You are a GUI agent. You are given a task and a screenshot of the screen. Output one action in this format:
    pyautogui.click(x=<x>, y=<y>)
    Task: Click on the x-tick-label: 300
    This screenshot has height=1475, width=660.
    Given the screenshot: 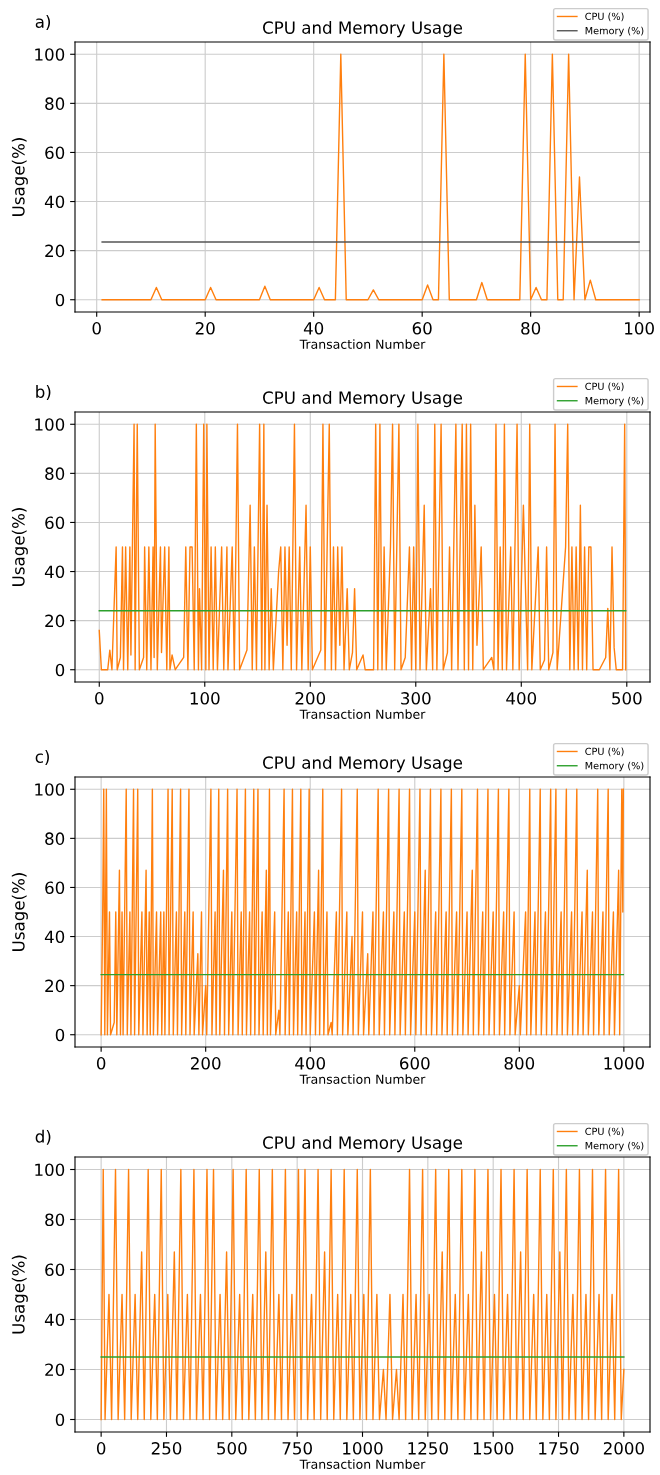 What is the action you would take?
    pyautogui.click(x=416, y=698)
    